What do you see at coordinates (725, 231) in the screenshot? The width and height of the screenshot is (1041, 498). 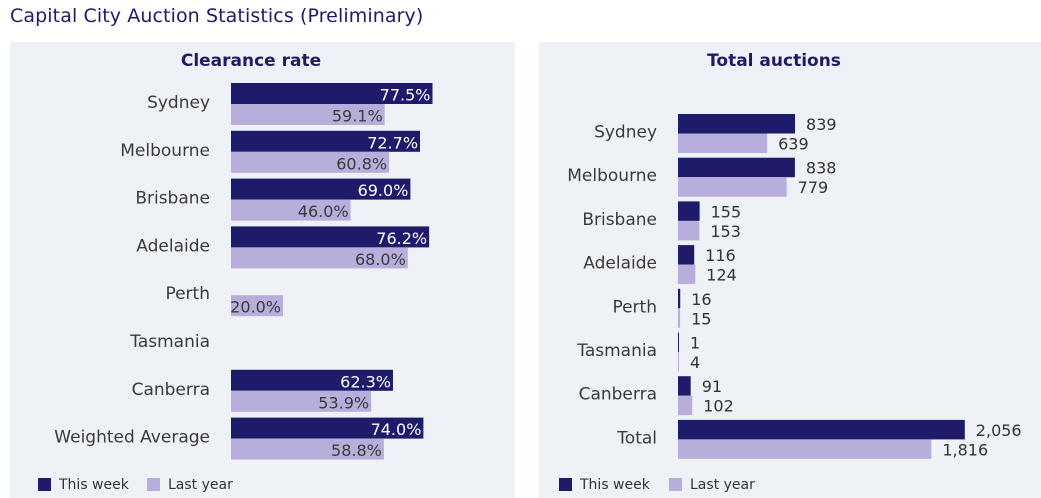 I see `data-label-last-year-brisbane: 153` at bounding box center [725, 231].